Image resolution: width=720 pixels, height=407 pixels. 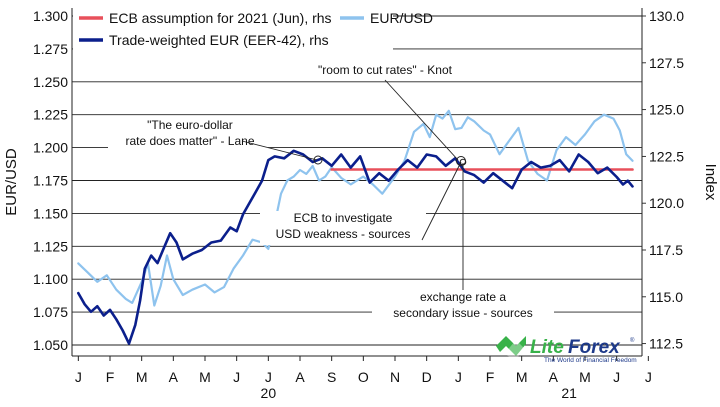 What do you see at coordinates (666, 250) in the screenshot?
I see `right-tick-label: 117.5` at bounding box center [666, 250].